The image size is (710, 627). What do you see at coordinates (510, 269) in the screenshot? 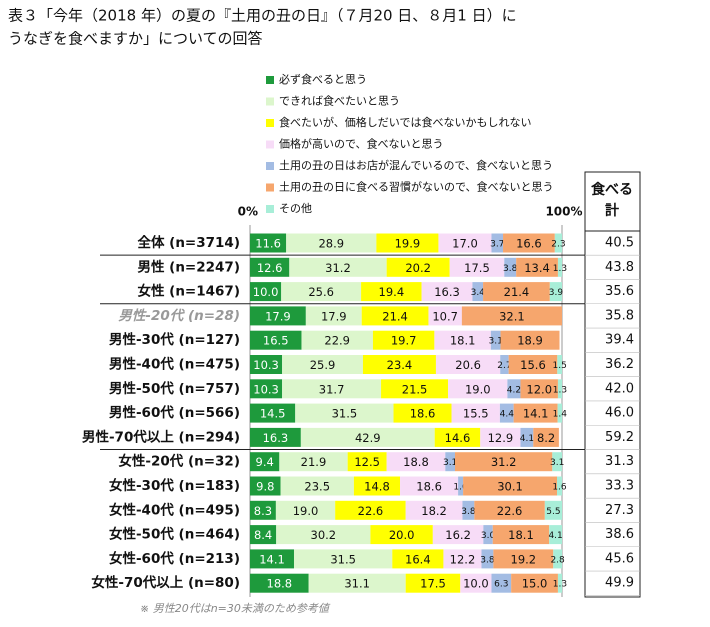
I see `value-label: 3.8` at bounding box center [510, 269].